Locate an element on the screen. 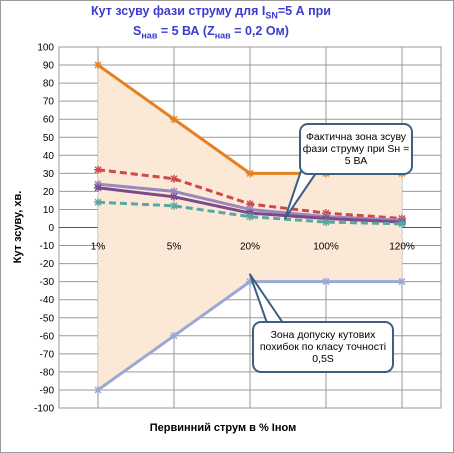 The image size is (454, 453). y-tick-label: 30 is located at coordinates (49, 174).